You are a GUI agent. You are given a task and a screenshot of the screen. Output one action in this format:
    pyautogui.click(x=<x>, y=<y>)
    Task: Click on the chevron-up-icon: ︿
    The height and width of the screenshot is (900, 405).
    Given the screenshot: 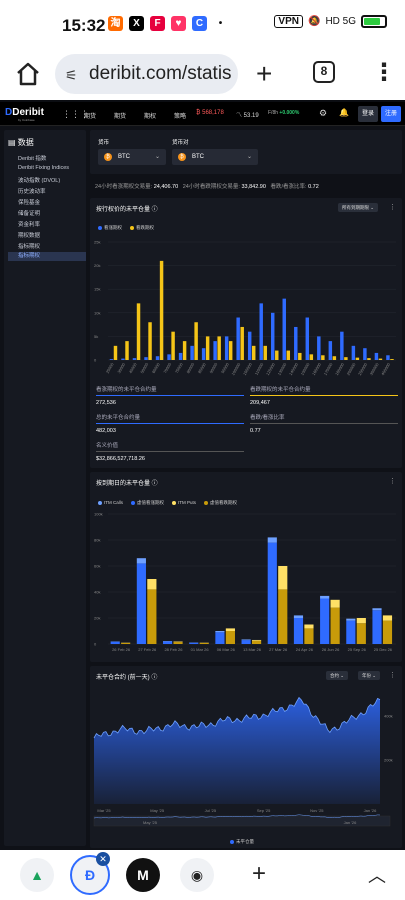 What is the action you would take?
    pyautogui.click(x=377, y=876)
    